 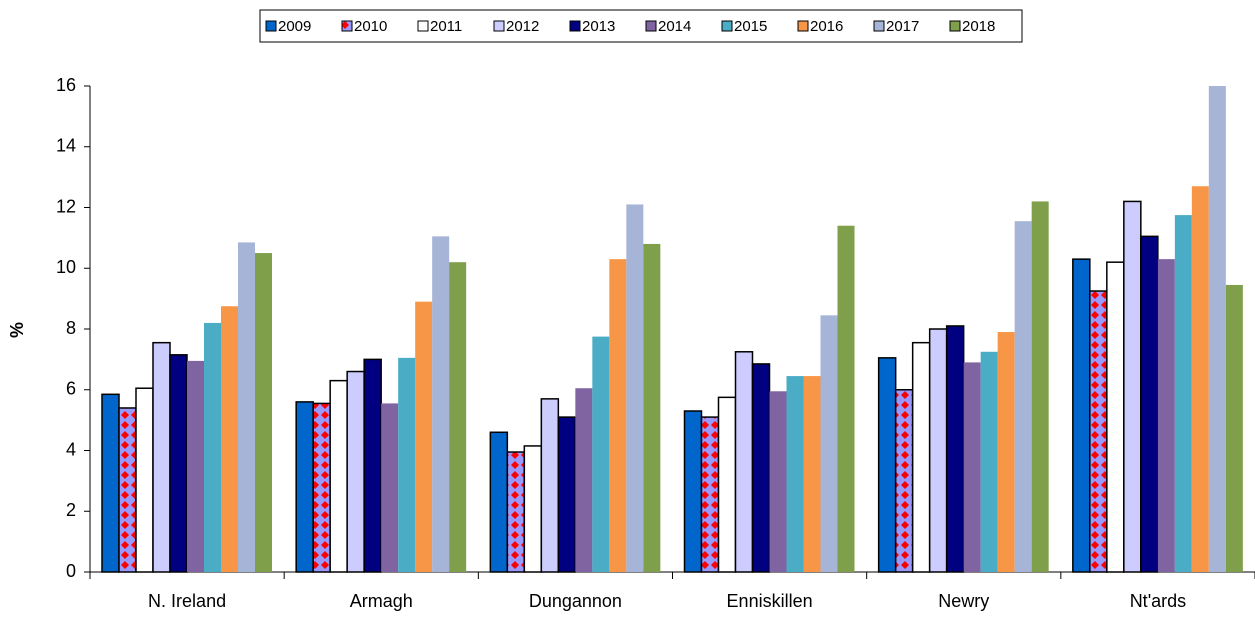 I want to click on x-tick-label: Armagh, so click(x=381, y=601).